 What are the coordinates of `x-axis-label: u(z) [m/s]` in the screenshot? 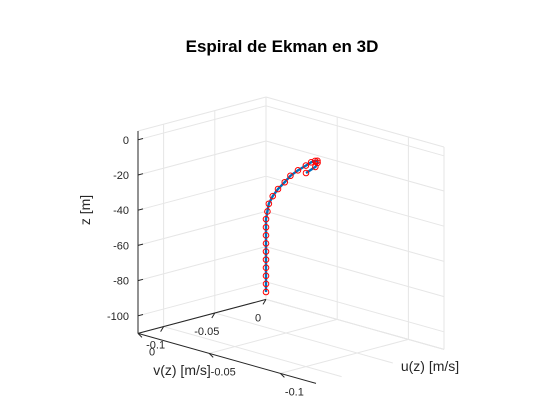 It's located at (430, 366).